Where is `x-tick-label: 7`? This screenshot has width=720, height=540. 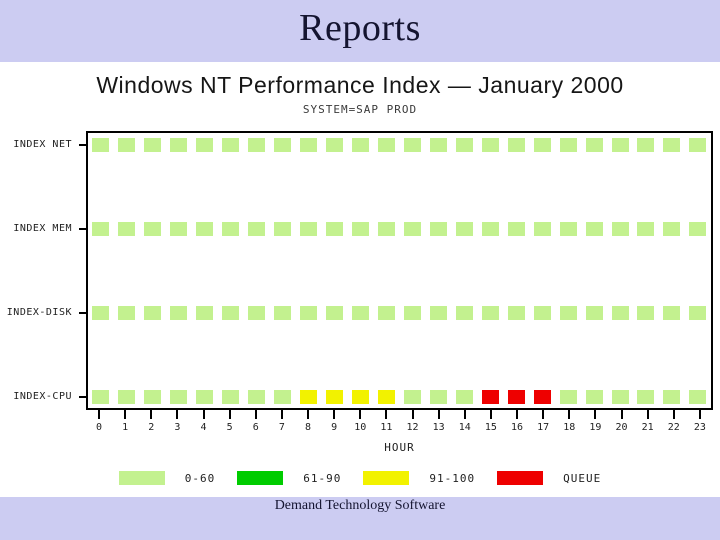
x-tick-label: 7 is located at coordinates (281, 427).